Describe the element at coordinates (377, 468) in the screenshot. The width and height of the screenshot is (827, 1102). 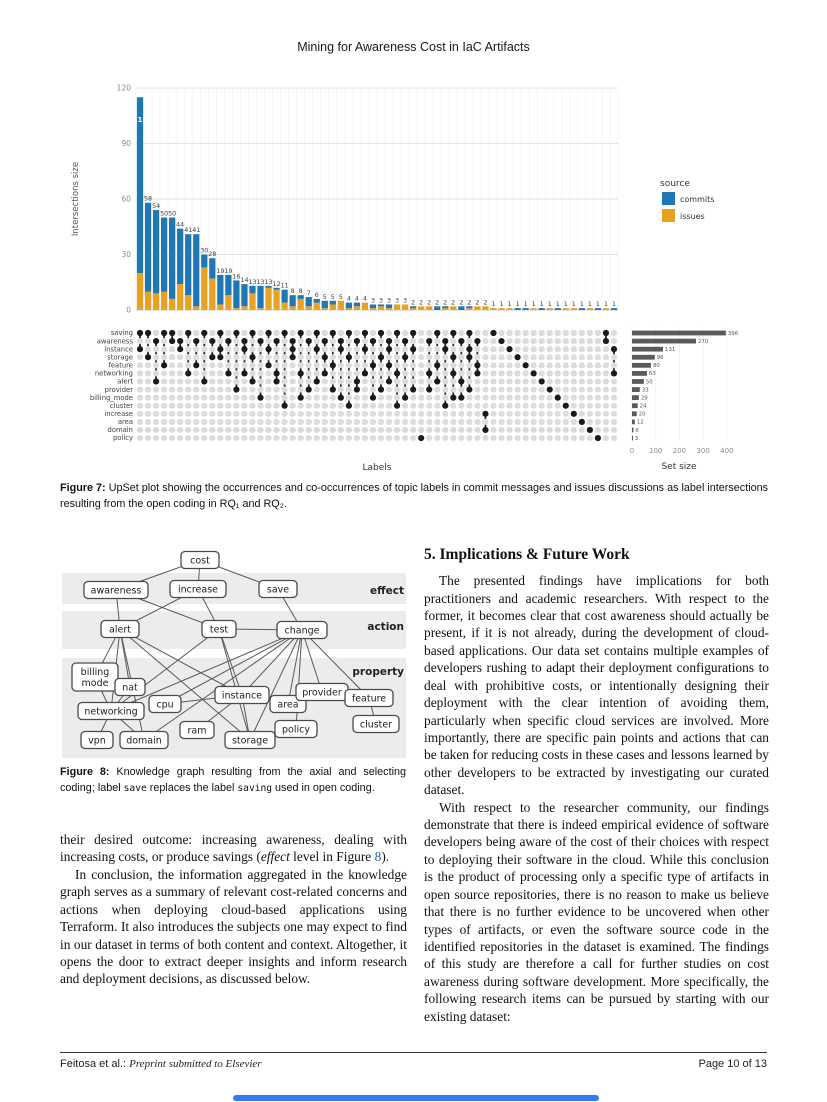
I see `svg-text: Labels` at that location.